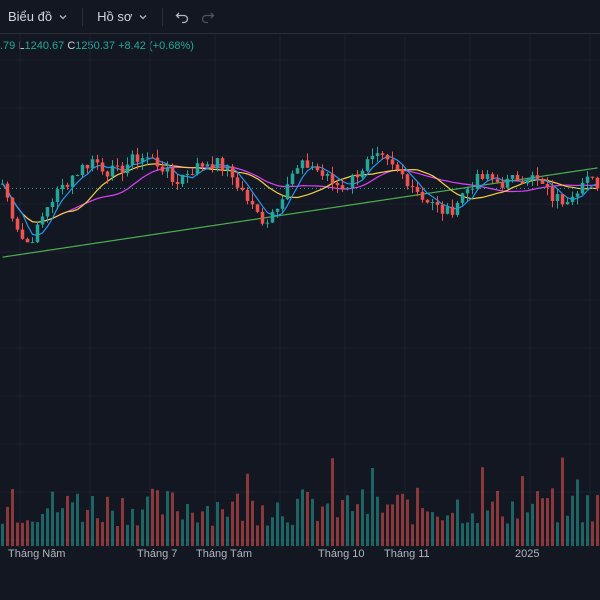  Describe the element at coordinates (300, 17) in the screenshot. I see `top-toolbar: Biểu đồ Hồ sơ` at that location.